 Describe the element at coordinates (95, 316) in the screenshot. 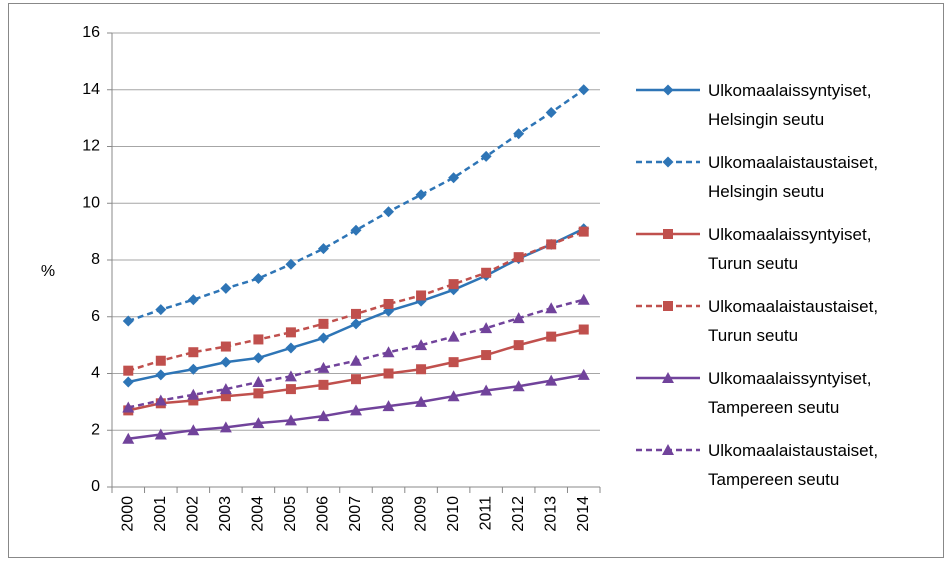

I see `y-tick-label: 6` at that location.